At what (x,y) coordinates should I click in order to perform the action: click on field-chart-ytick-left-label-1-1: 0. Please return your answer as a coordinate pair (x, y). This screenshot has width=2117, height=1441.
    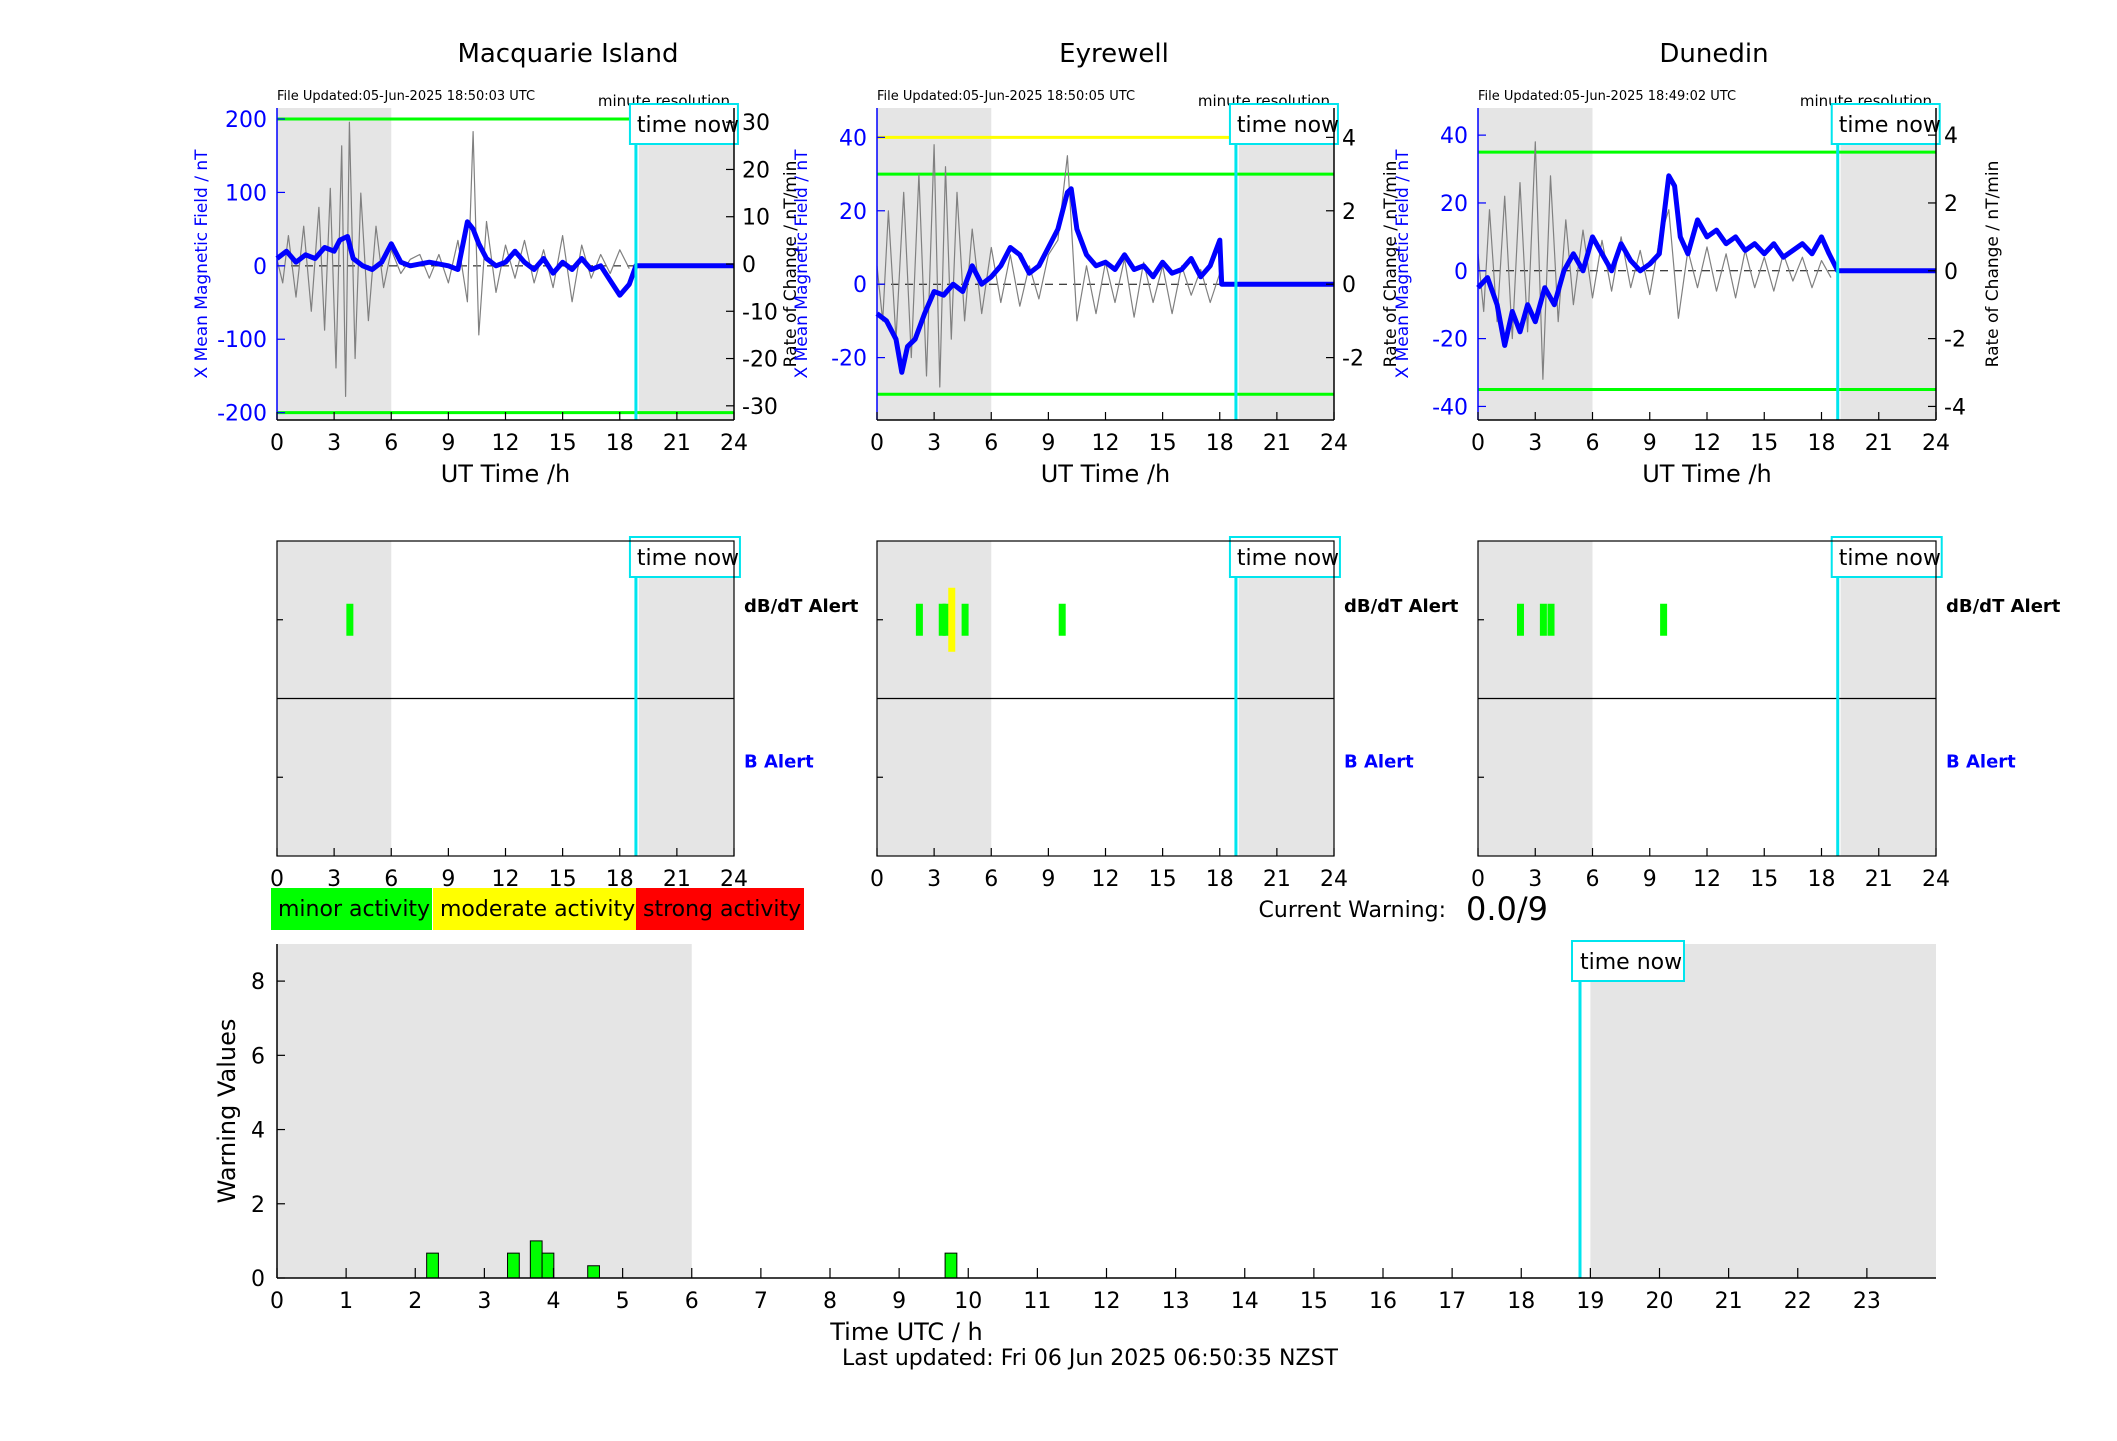
    Looking at the image, I should click on (860, 285).